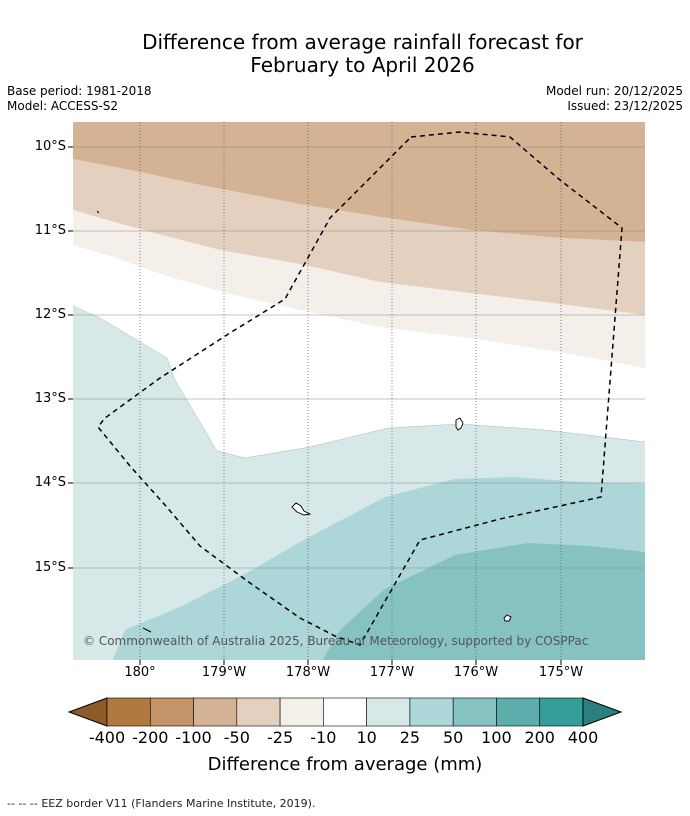 The image size is (690, 816). I want to click on colorbar-tick-label: 25, so click(410, 737).